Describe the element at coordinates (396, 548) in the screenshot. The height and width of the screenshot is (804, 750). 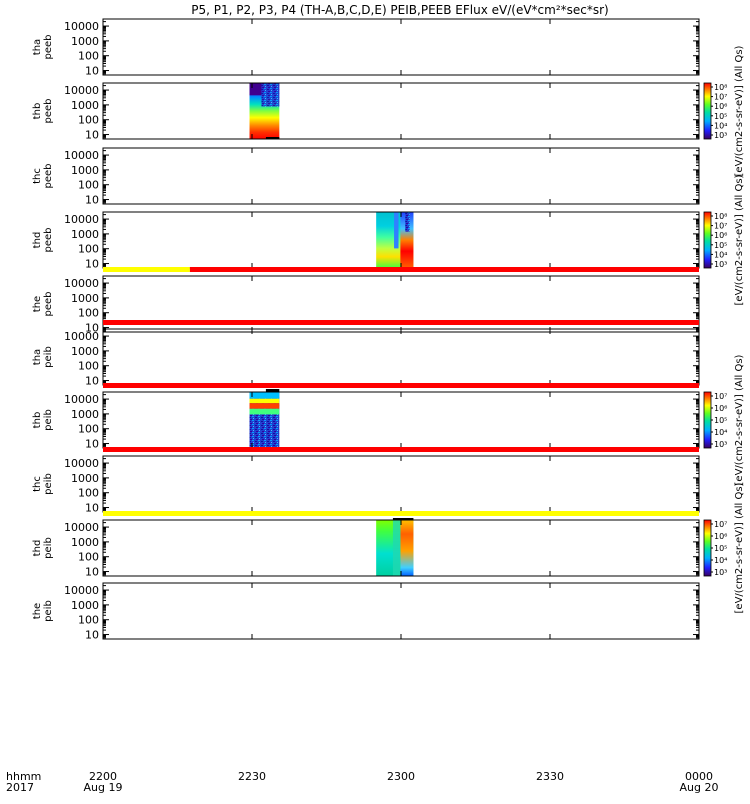
I see `spectrogram-mid` at that location.